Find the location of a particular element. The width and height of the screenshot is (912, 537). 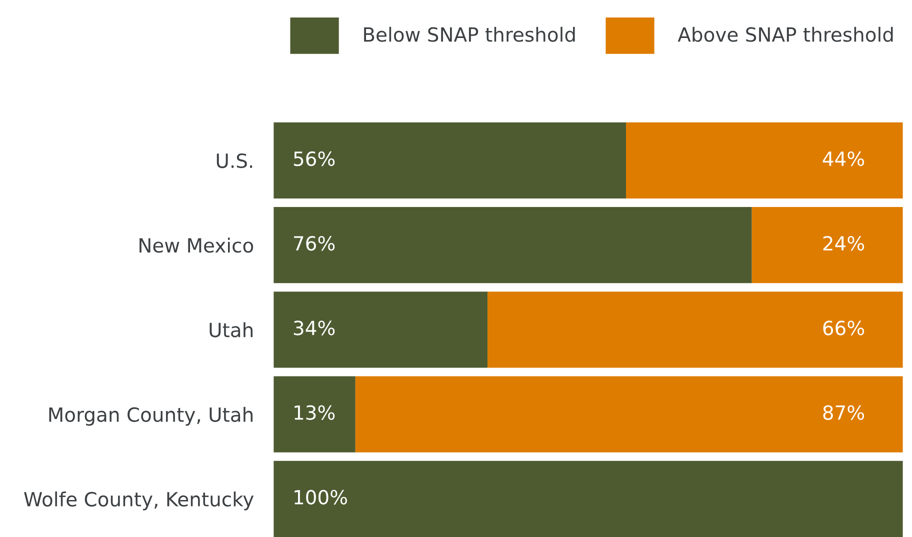

data-label: 13% is located at coordinates (314, 412).